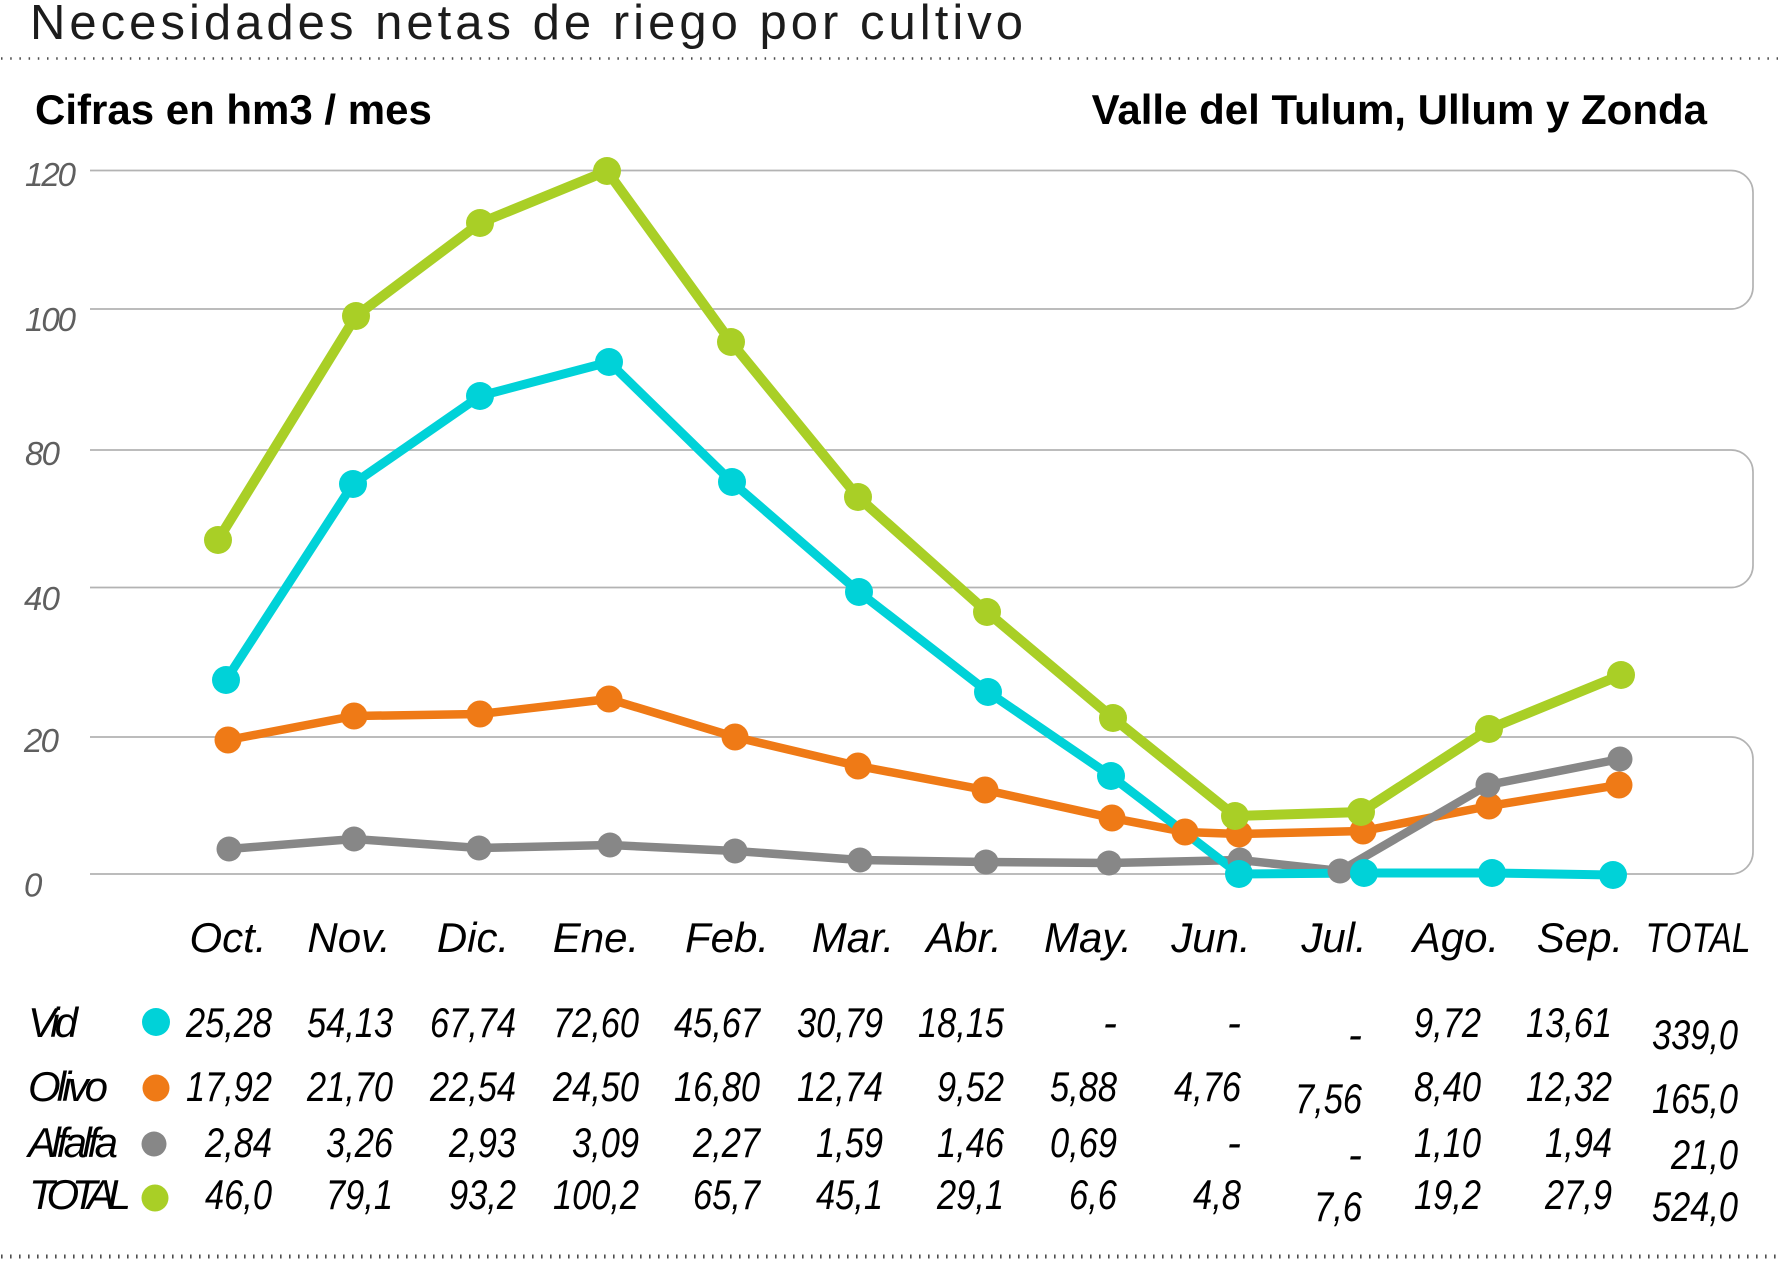 Image resolution: width=1778 pixels, height=1261 pixels. Describe the element at coordinates (961, 1022) in the screenshot. I see `svg-text: 18,15` at that location.